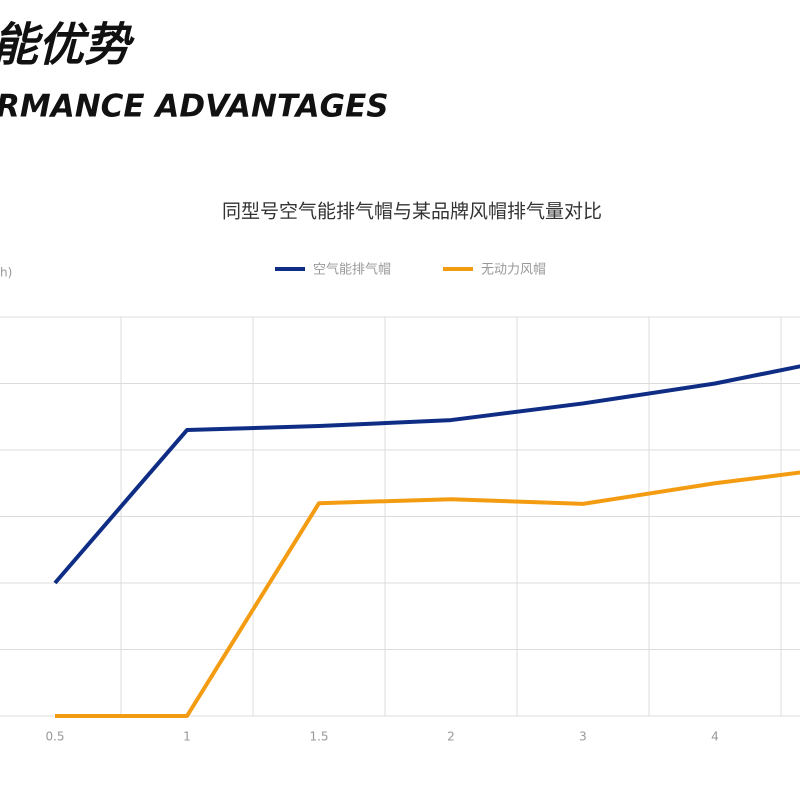 Image resolution: width=800 pixels, height=800 pixels. Describe the element at coordinates (412, 212) in the screenshot. I see `chart-title: 同型号空气能排气帽与某品牌风帽排气量对比` at that location.